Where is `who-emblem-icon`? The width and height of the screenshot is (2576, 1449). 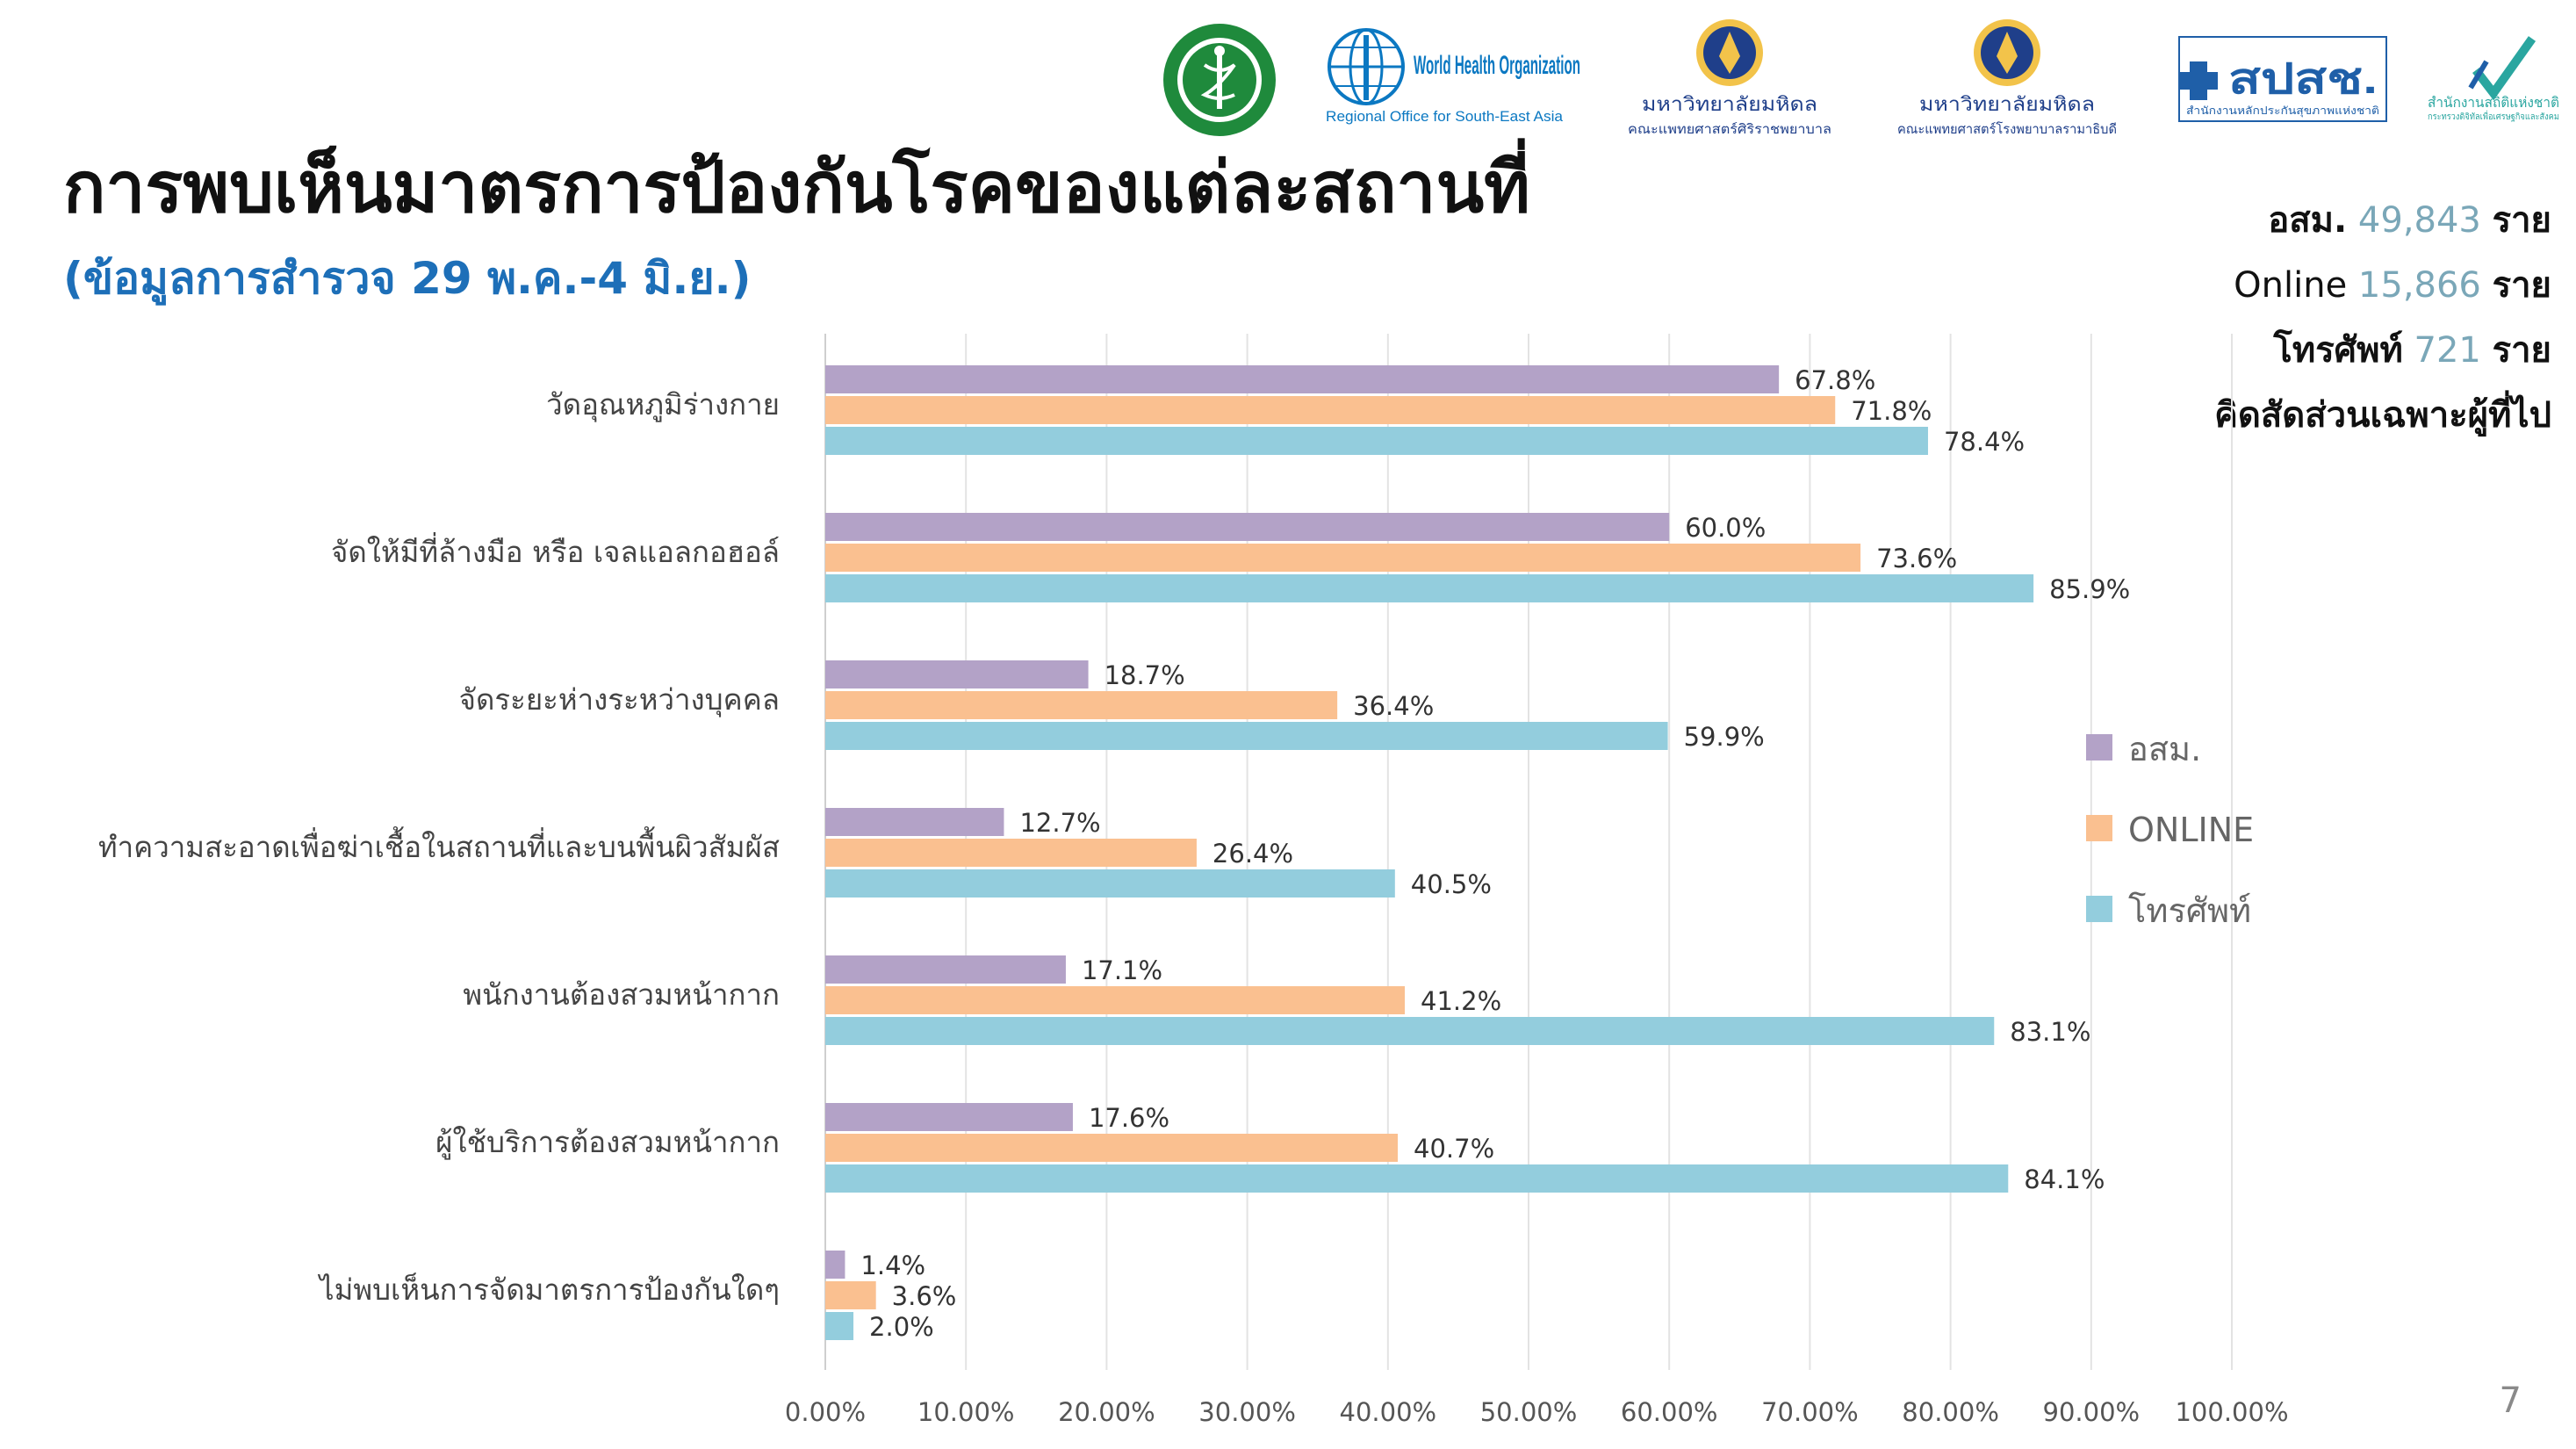
who-emblem-icon is located at coordinates (1366, 66).